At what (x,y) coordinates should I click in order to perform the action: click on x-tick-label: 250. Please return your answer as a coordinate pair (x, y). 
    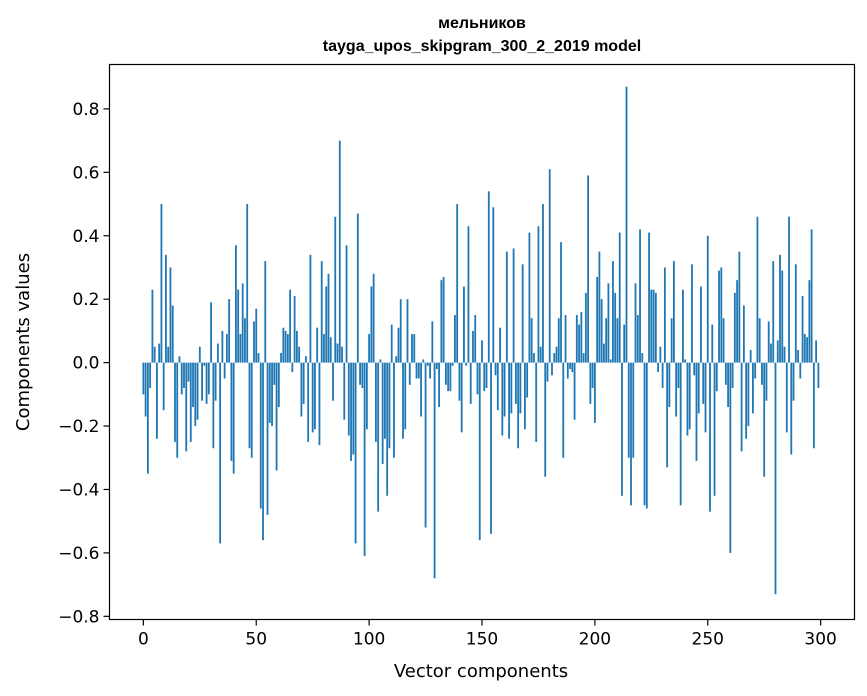
    Looking at the image, I should click on (708, 640).